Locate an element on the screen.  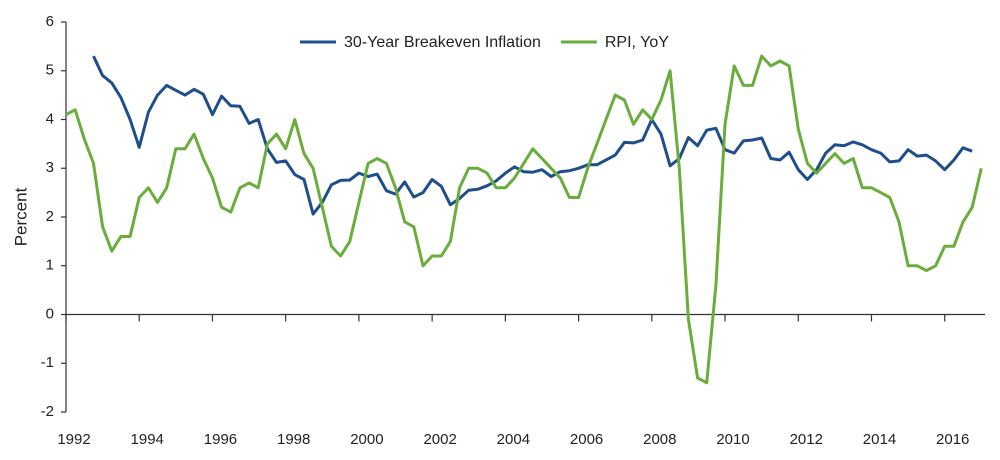
legend-label: 30-Year Breakeven Inflation is located at coordinates (442, 42).